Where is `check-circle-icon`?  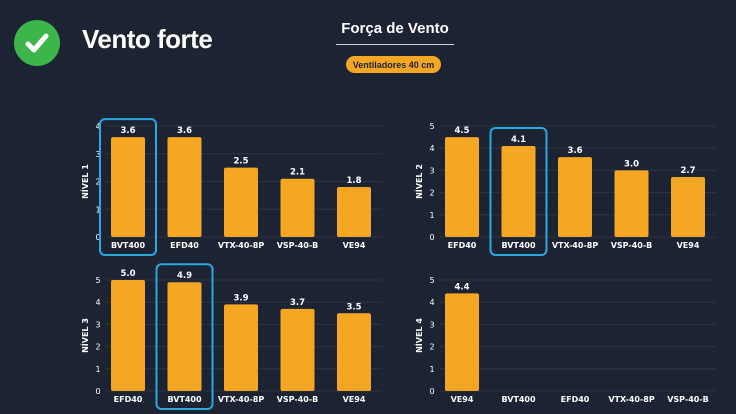 check-circle-icon is located at coordinates (37, 43).